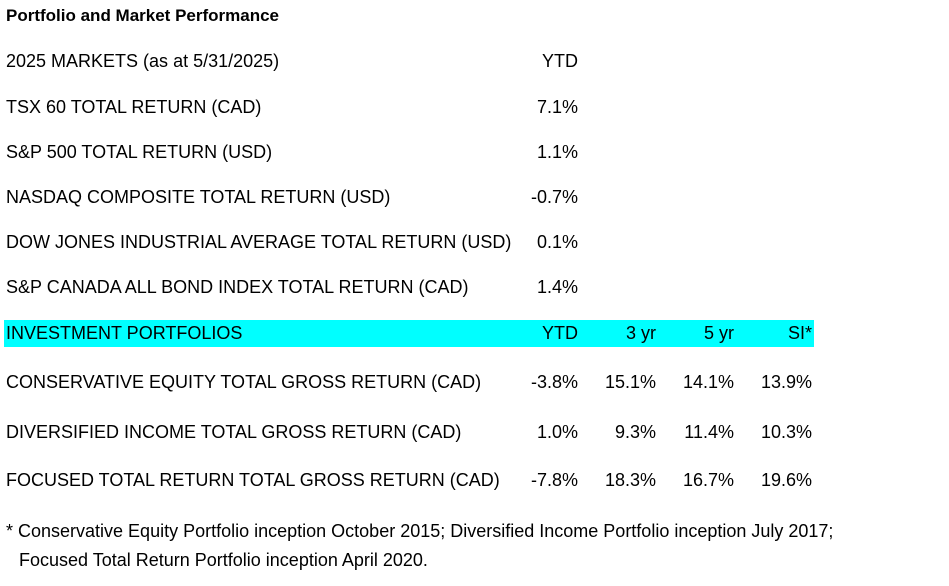 This screenshot has height=586, width=949. Describe the element at coordinates (139, 152) in the screenshot. I see `market-row-label: S&P 500 TOTAL RETURN (USD)` at that location.